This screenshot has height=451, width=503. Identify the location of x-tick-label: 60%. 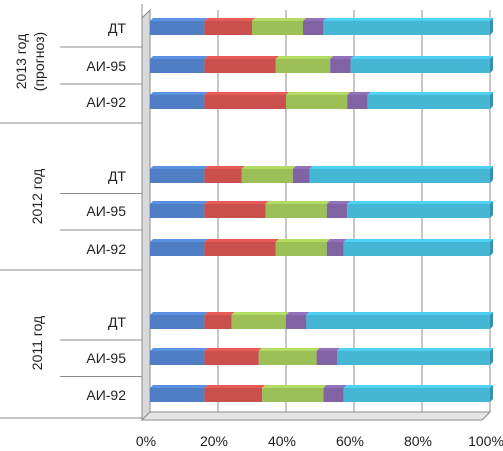
(350, 441).